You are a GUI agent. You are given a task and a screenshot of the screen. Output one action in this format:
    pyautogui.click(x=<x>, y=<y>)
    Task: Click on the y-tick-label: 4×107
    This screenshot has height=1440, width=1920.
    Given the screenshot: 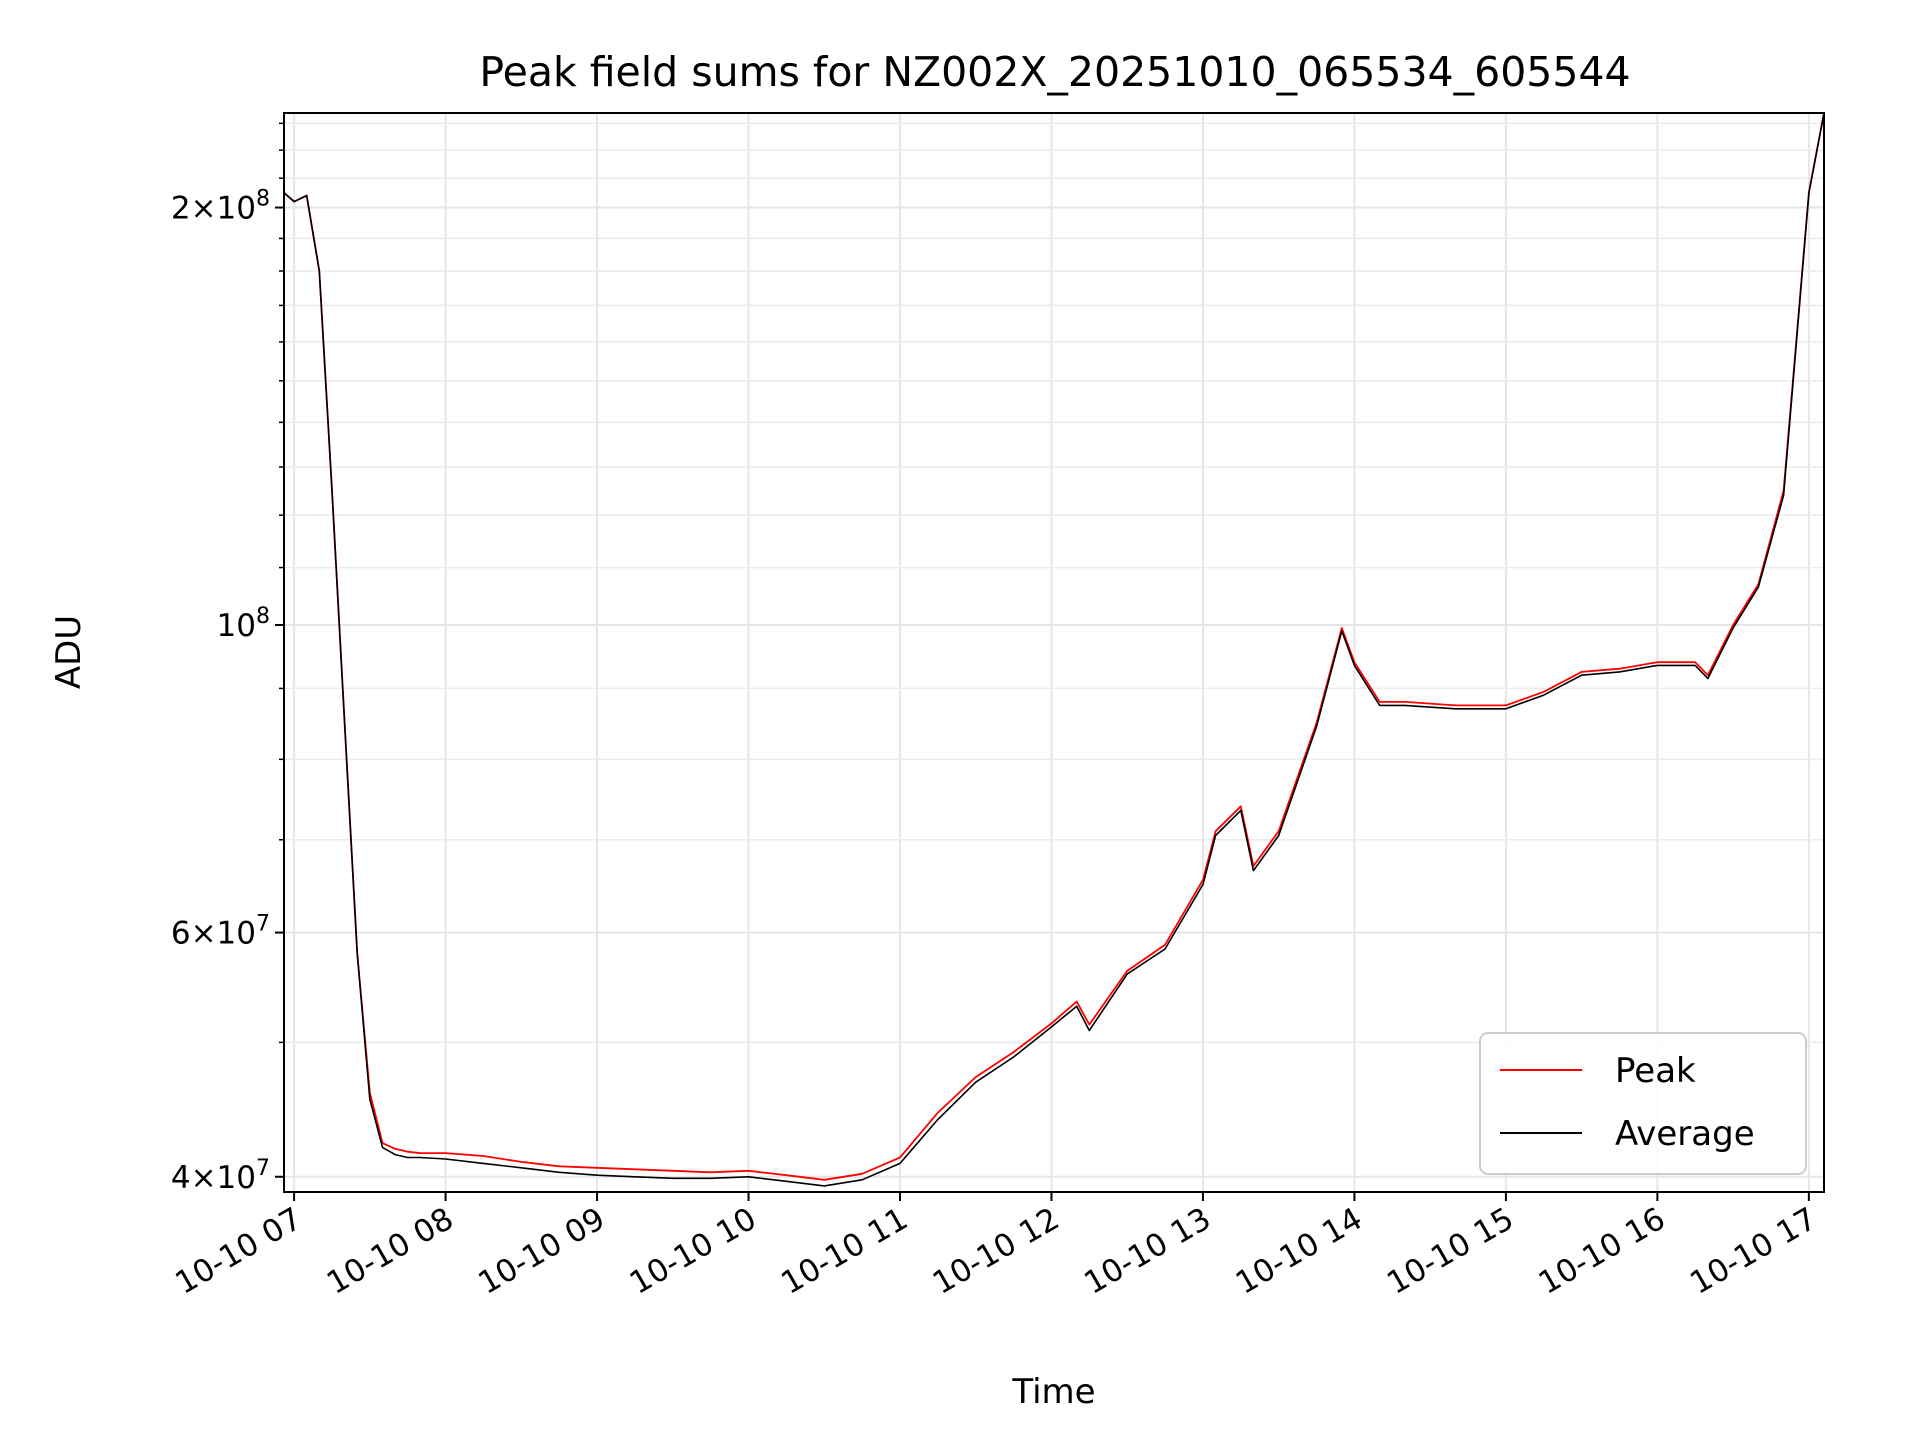 What is the action you would take?
    pyautogui.click(x=220, y=1176)
    